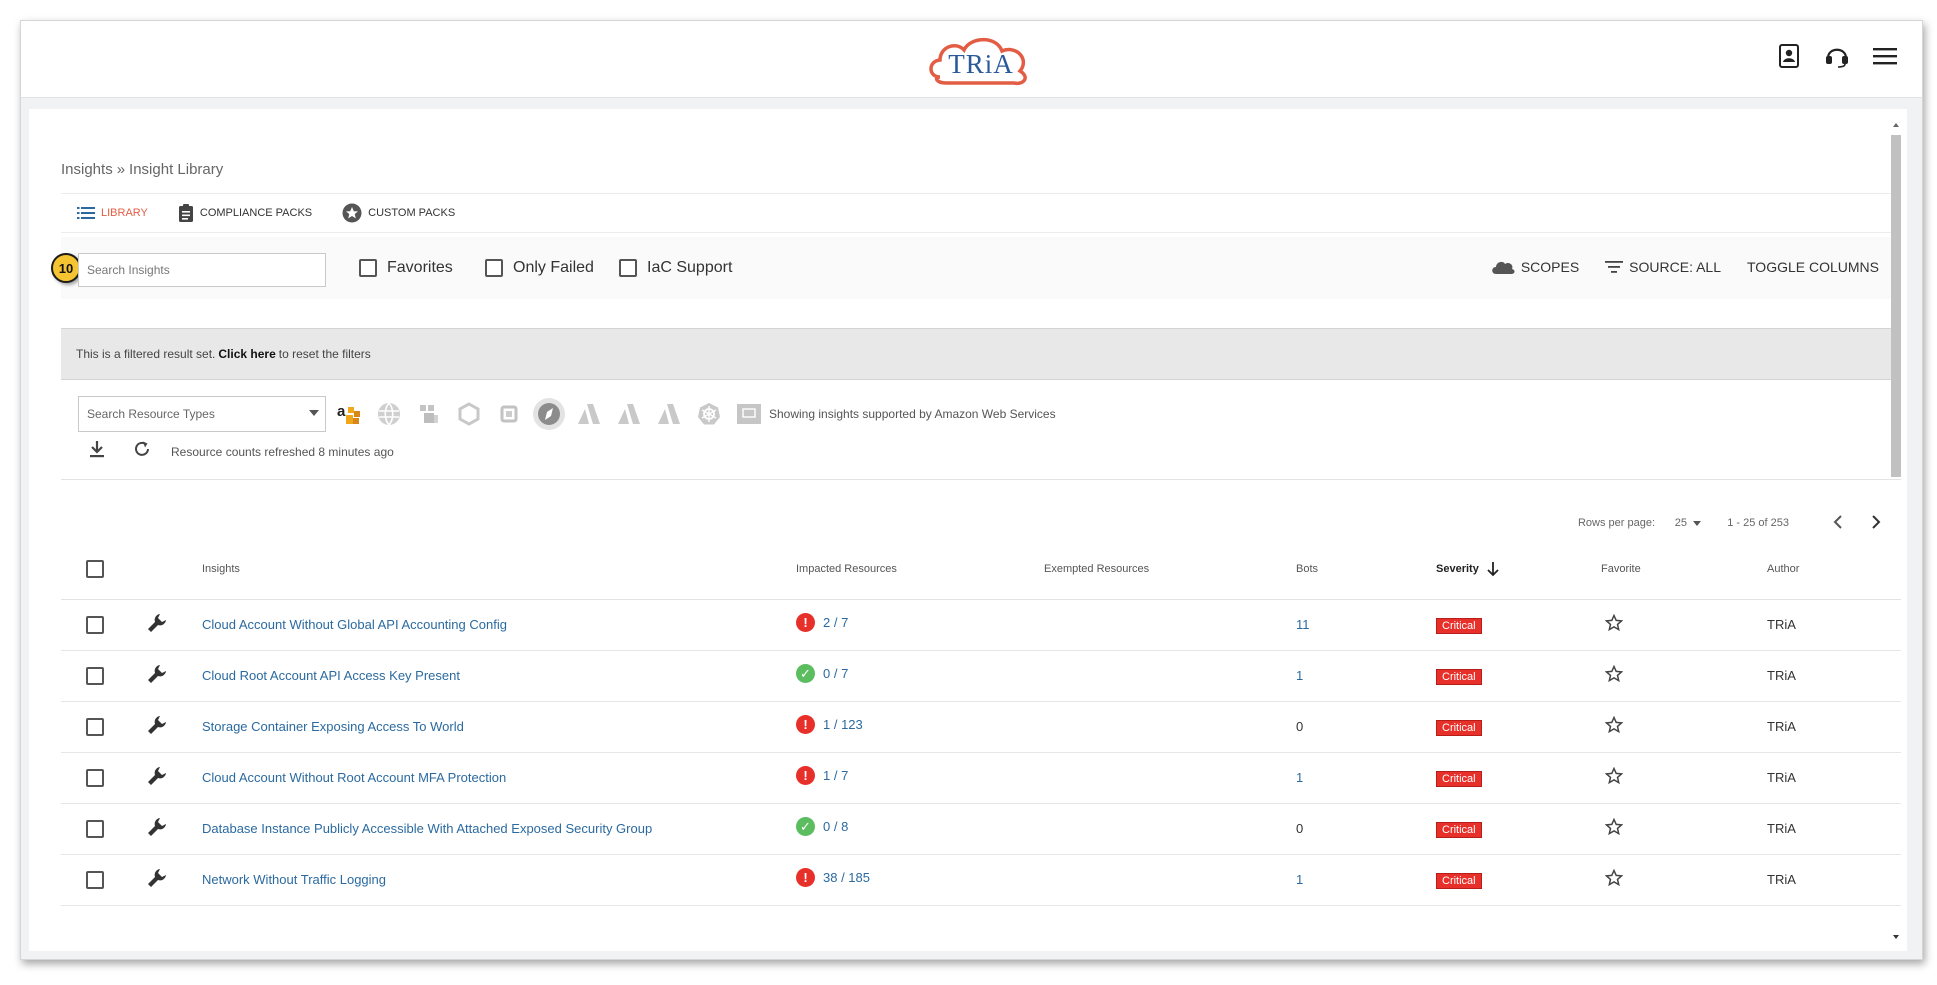 The width and height of the screenshot is (1937, 985). Describe the element at coordinates (429, 414) in the screenshot. I see `aws-dots-icon` at that location.